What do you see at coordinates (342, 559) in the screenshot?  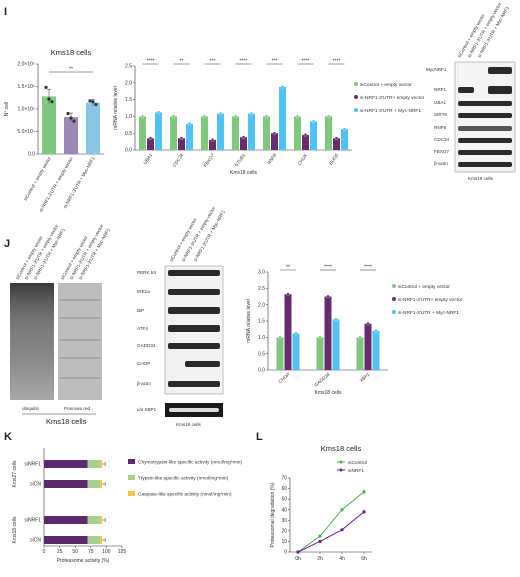 I see `x-tick-label: 4h` at bounding box center [342, 559].